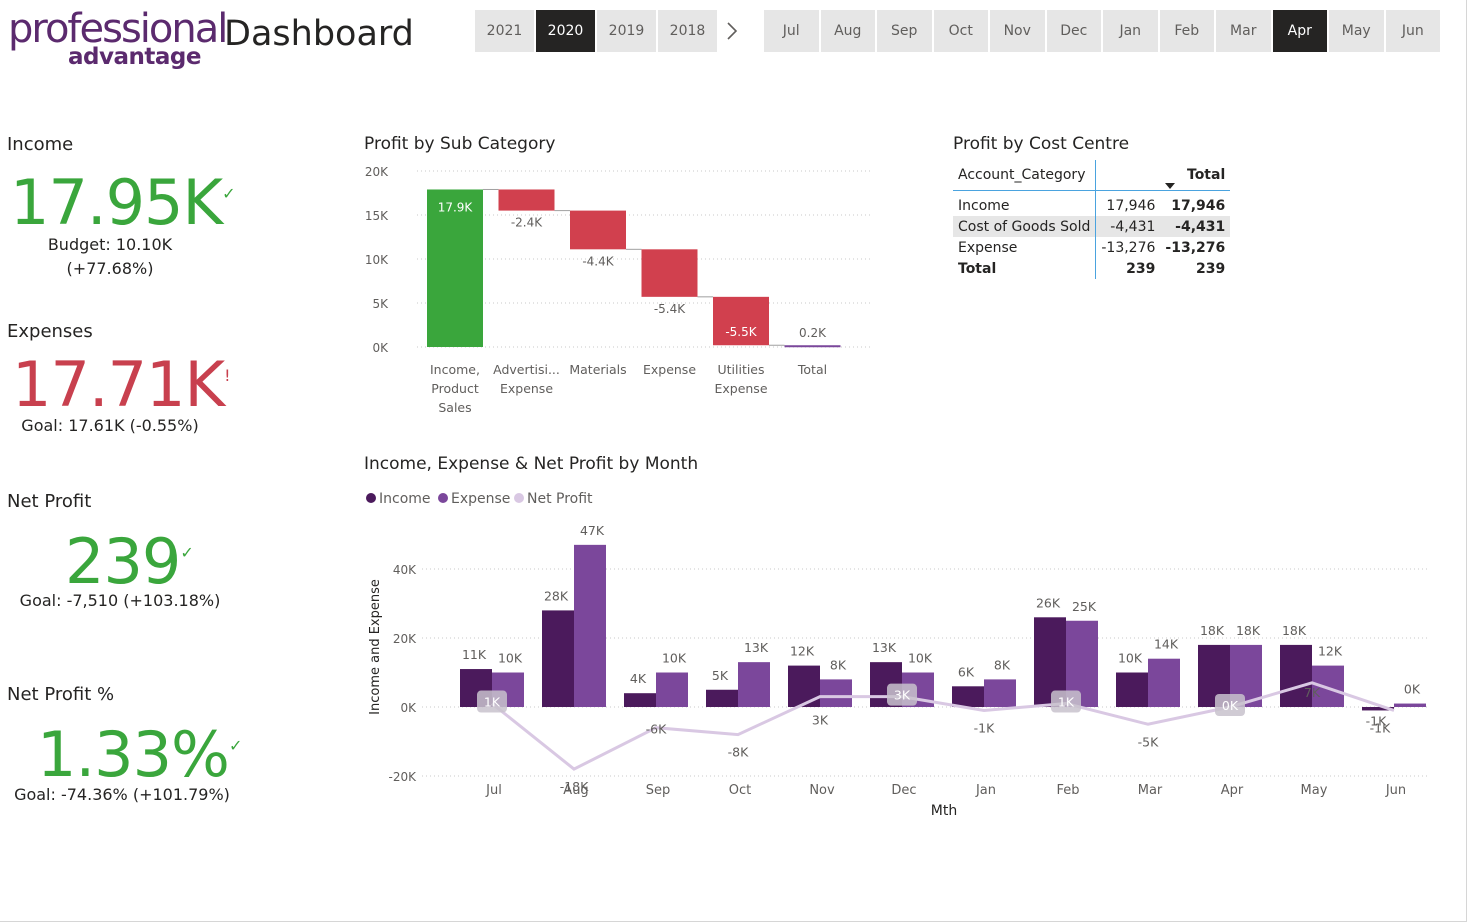 The height and width of the screenshot is (924, 1469). Describe the element at coordinates (492, 702) in the screenshot. I see `net-profit-data-label: 1K` at that location.